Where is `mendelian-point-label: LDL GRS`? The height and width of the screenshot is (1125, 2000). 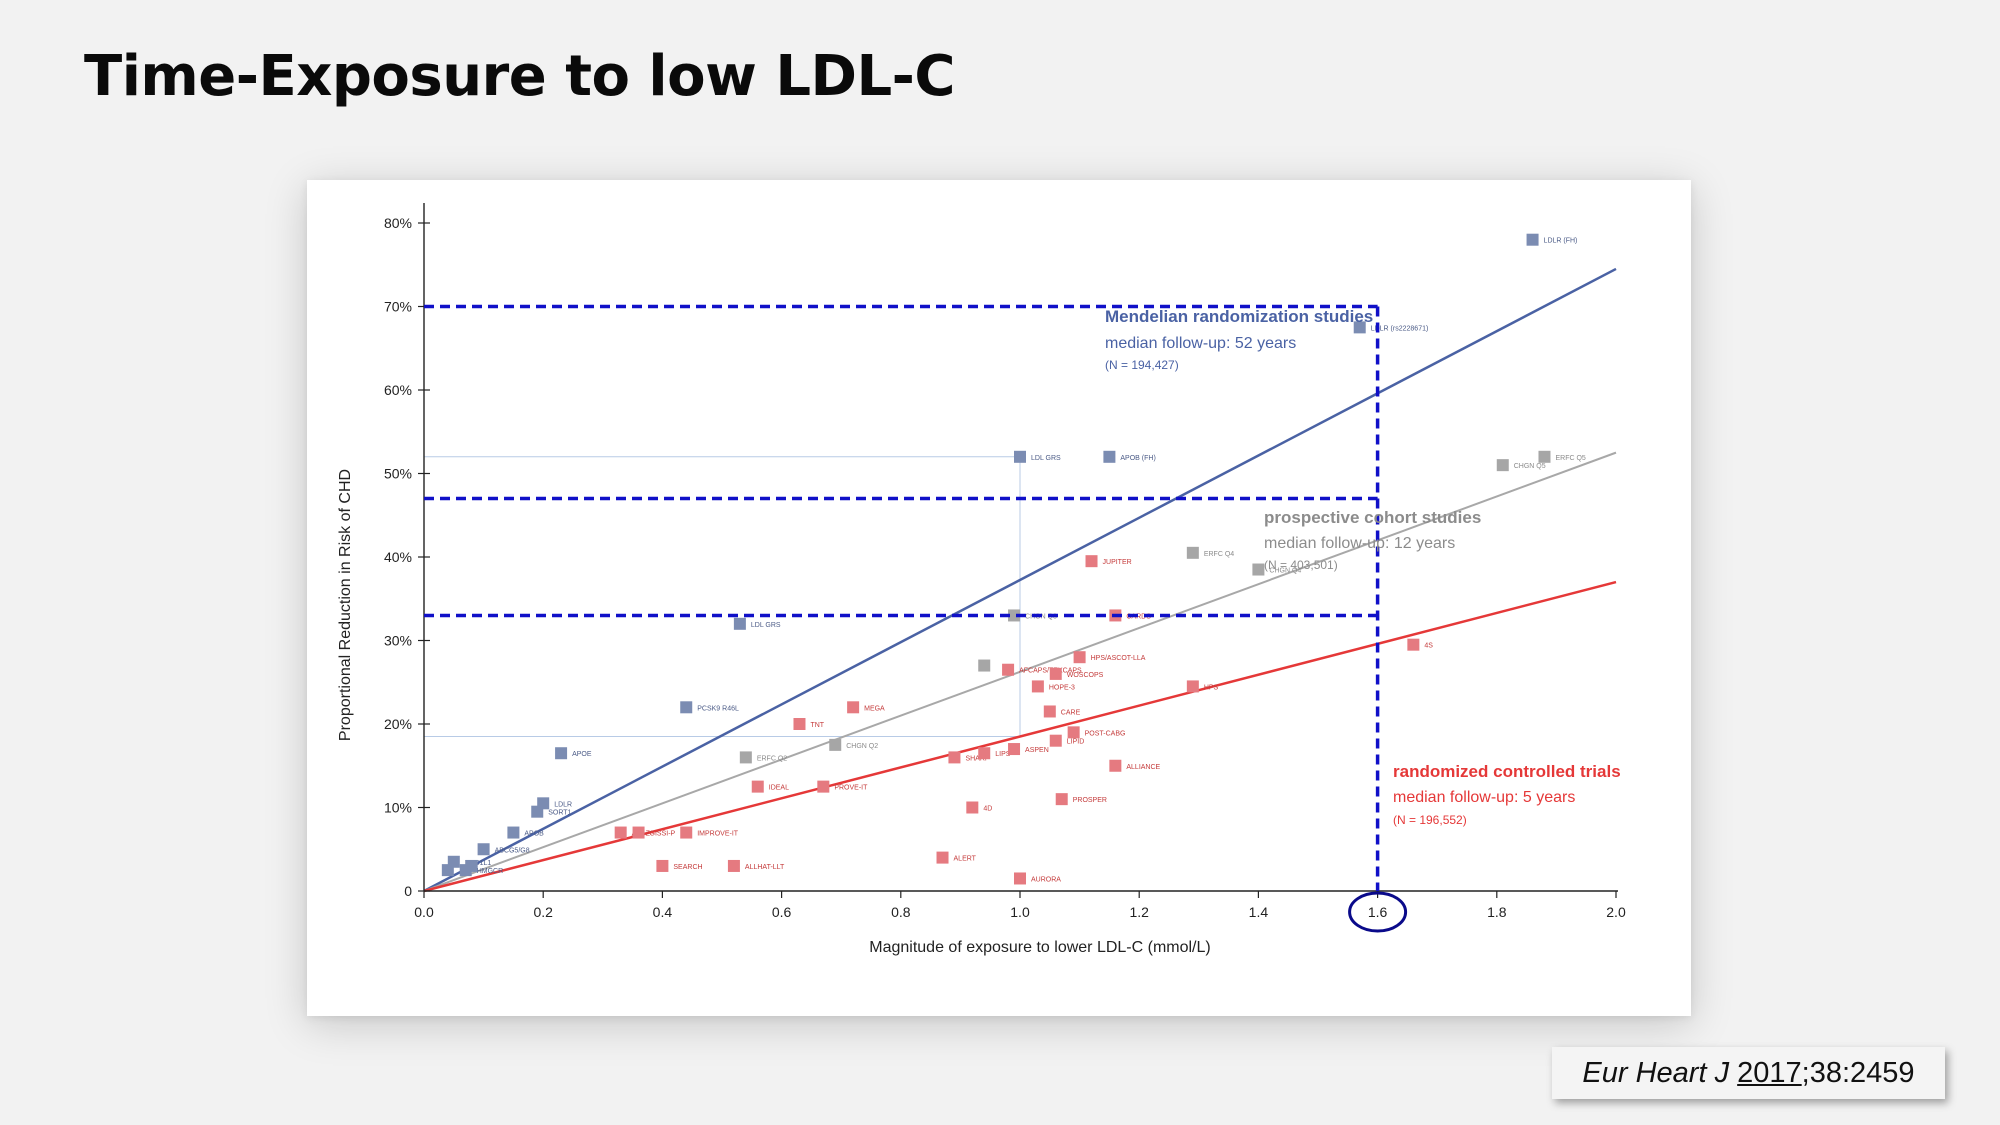 mendelian-point-label: LDL GRS is located at coordinates (766, 625).